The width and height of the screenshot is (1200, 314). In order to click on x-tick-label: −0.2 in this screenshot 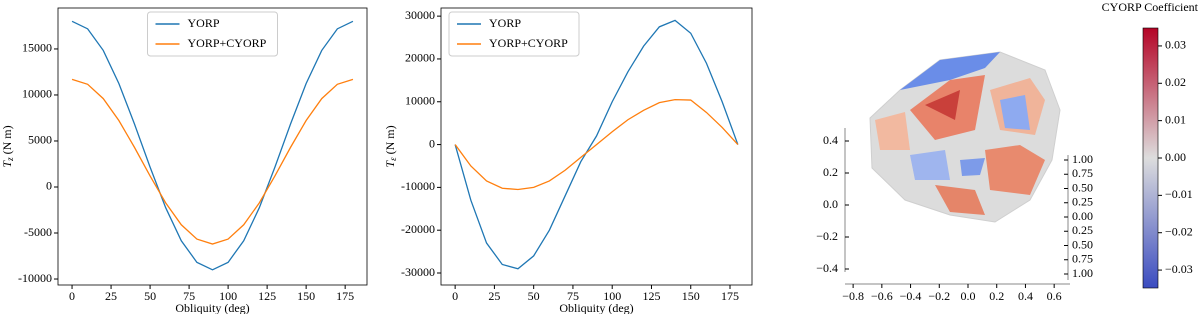, I will do `click(939, 296)`.